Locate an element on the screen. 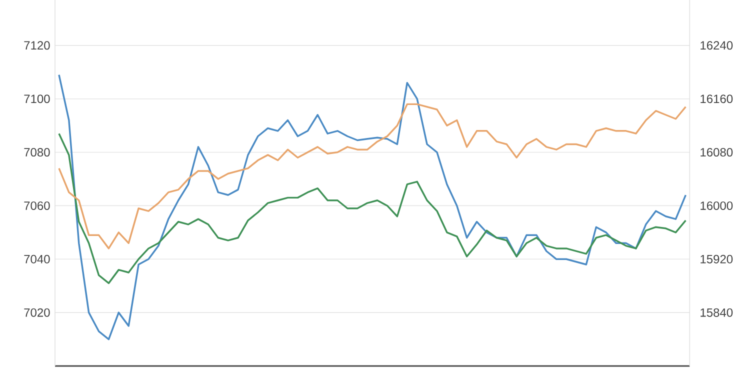 The height and width of the screenshot is (375, 750). y2-tick-label: 15920 is located at coordinates (716, 259).